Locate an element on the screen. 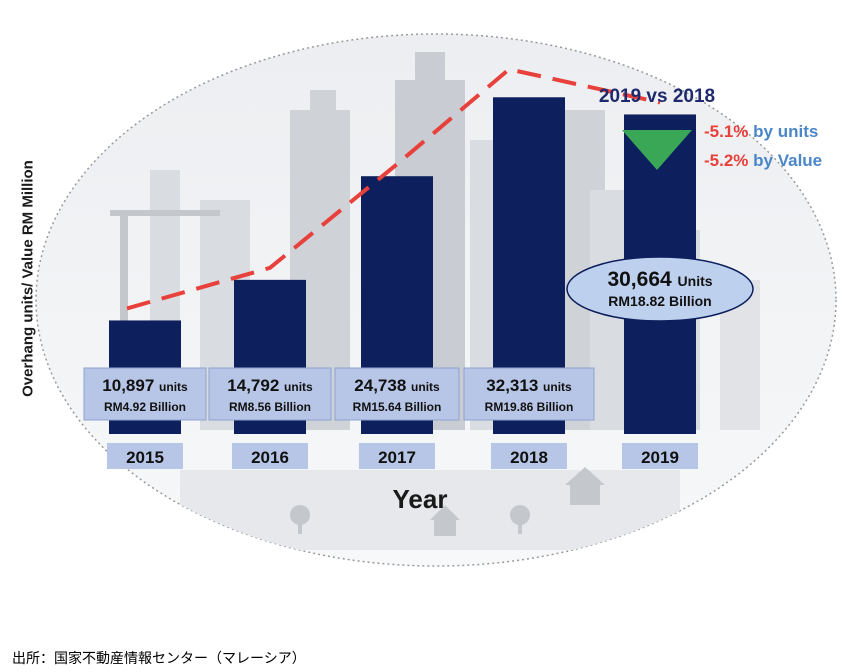  change-value: -5.2% by Value is located at coordinates (763, 161).